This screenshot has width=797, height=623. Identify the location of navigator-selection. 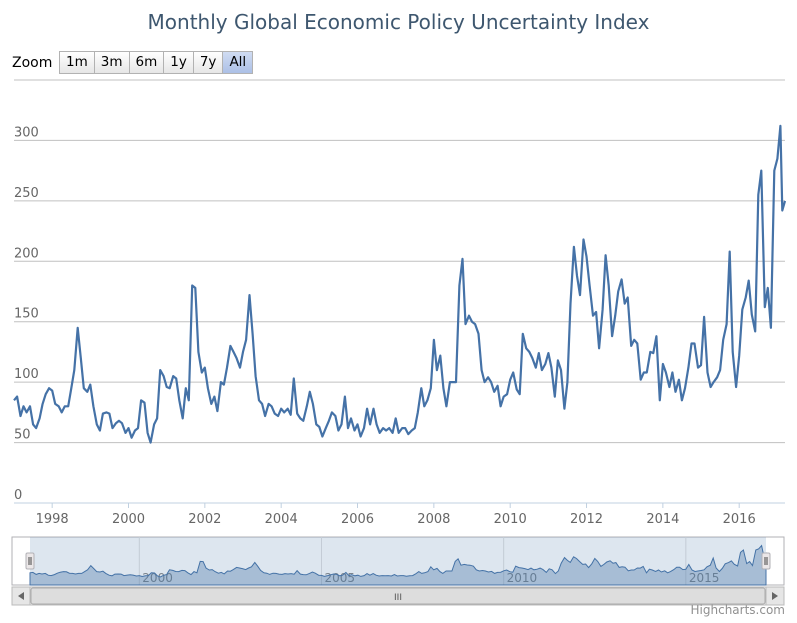
(398, 561).